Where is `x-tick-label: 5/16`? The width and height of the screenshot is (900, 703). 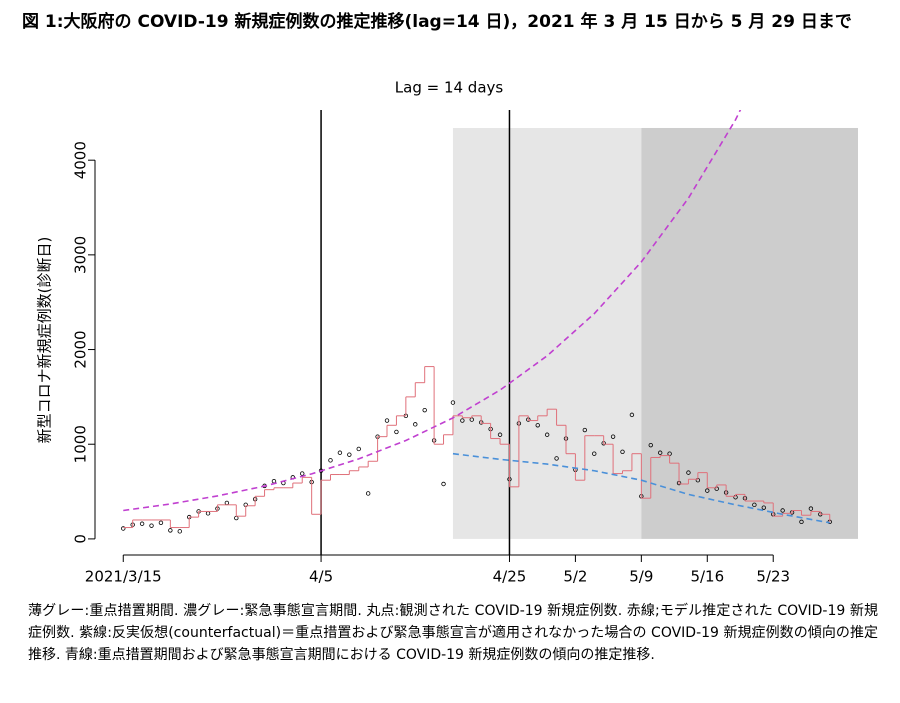
x-tick-label: 5/16 is located at coordinates (707, 577).